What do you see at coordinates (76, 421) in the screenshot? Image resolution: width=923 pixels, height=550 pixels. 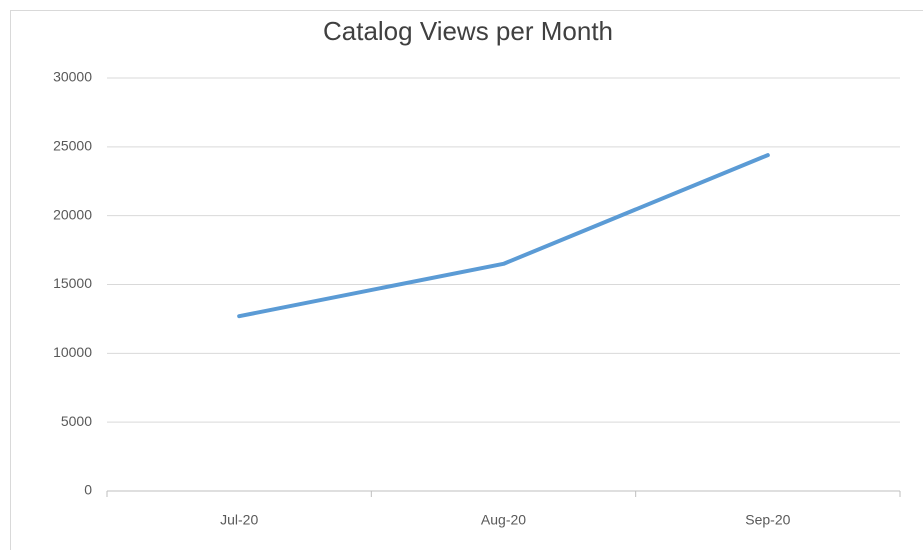 I see `y-tick-label: 5000` at bounding box center [76, 421].